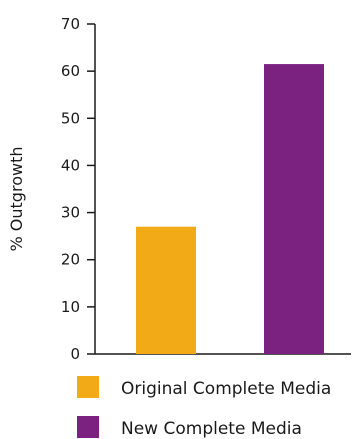  What do you see at coordinates (70, 118) in the screenshot?
I see `y-tick-label: 50` at bounding box center [70, 118].